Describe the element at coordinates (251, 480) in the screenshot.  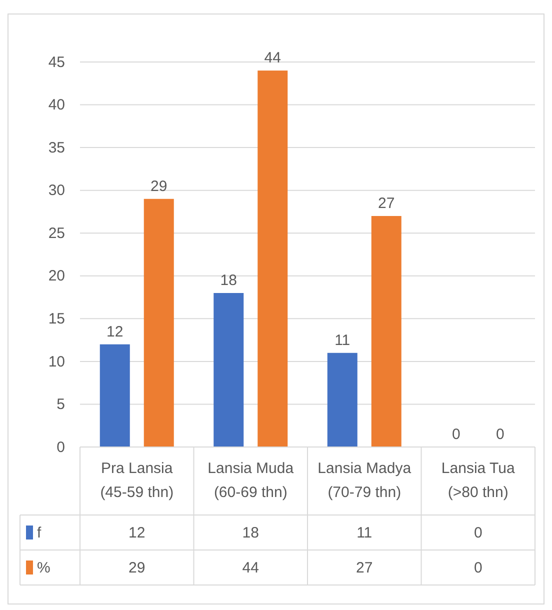
I see `x-tick-label: Lansia Muda (60-69 thn)` at that location.